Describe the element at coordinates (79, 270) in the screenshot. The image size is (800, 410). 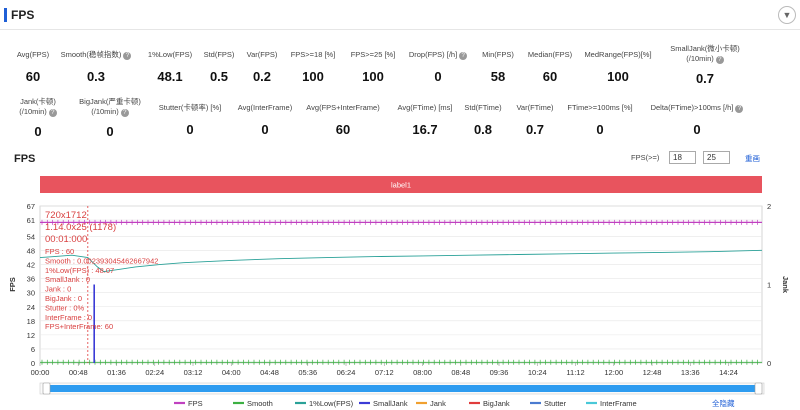
I see `tooltip-line: 1%Low(FPS) : 48.07` at that location.